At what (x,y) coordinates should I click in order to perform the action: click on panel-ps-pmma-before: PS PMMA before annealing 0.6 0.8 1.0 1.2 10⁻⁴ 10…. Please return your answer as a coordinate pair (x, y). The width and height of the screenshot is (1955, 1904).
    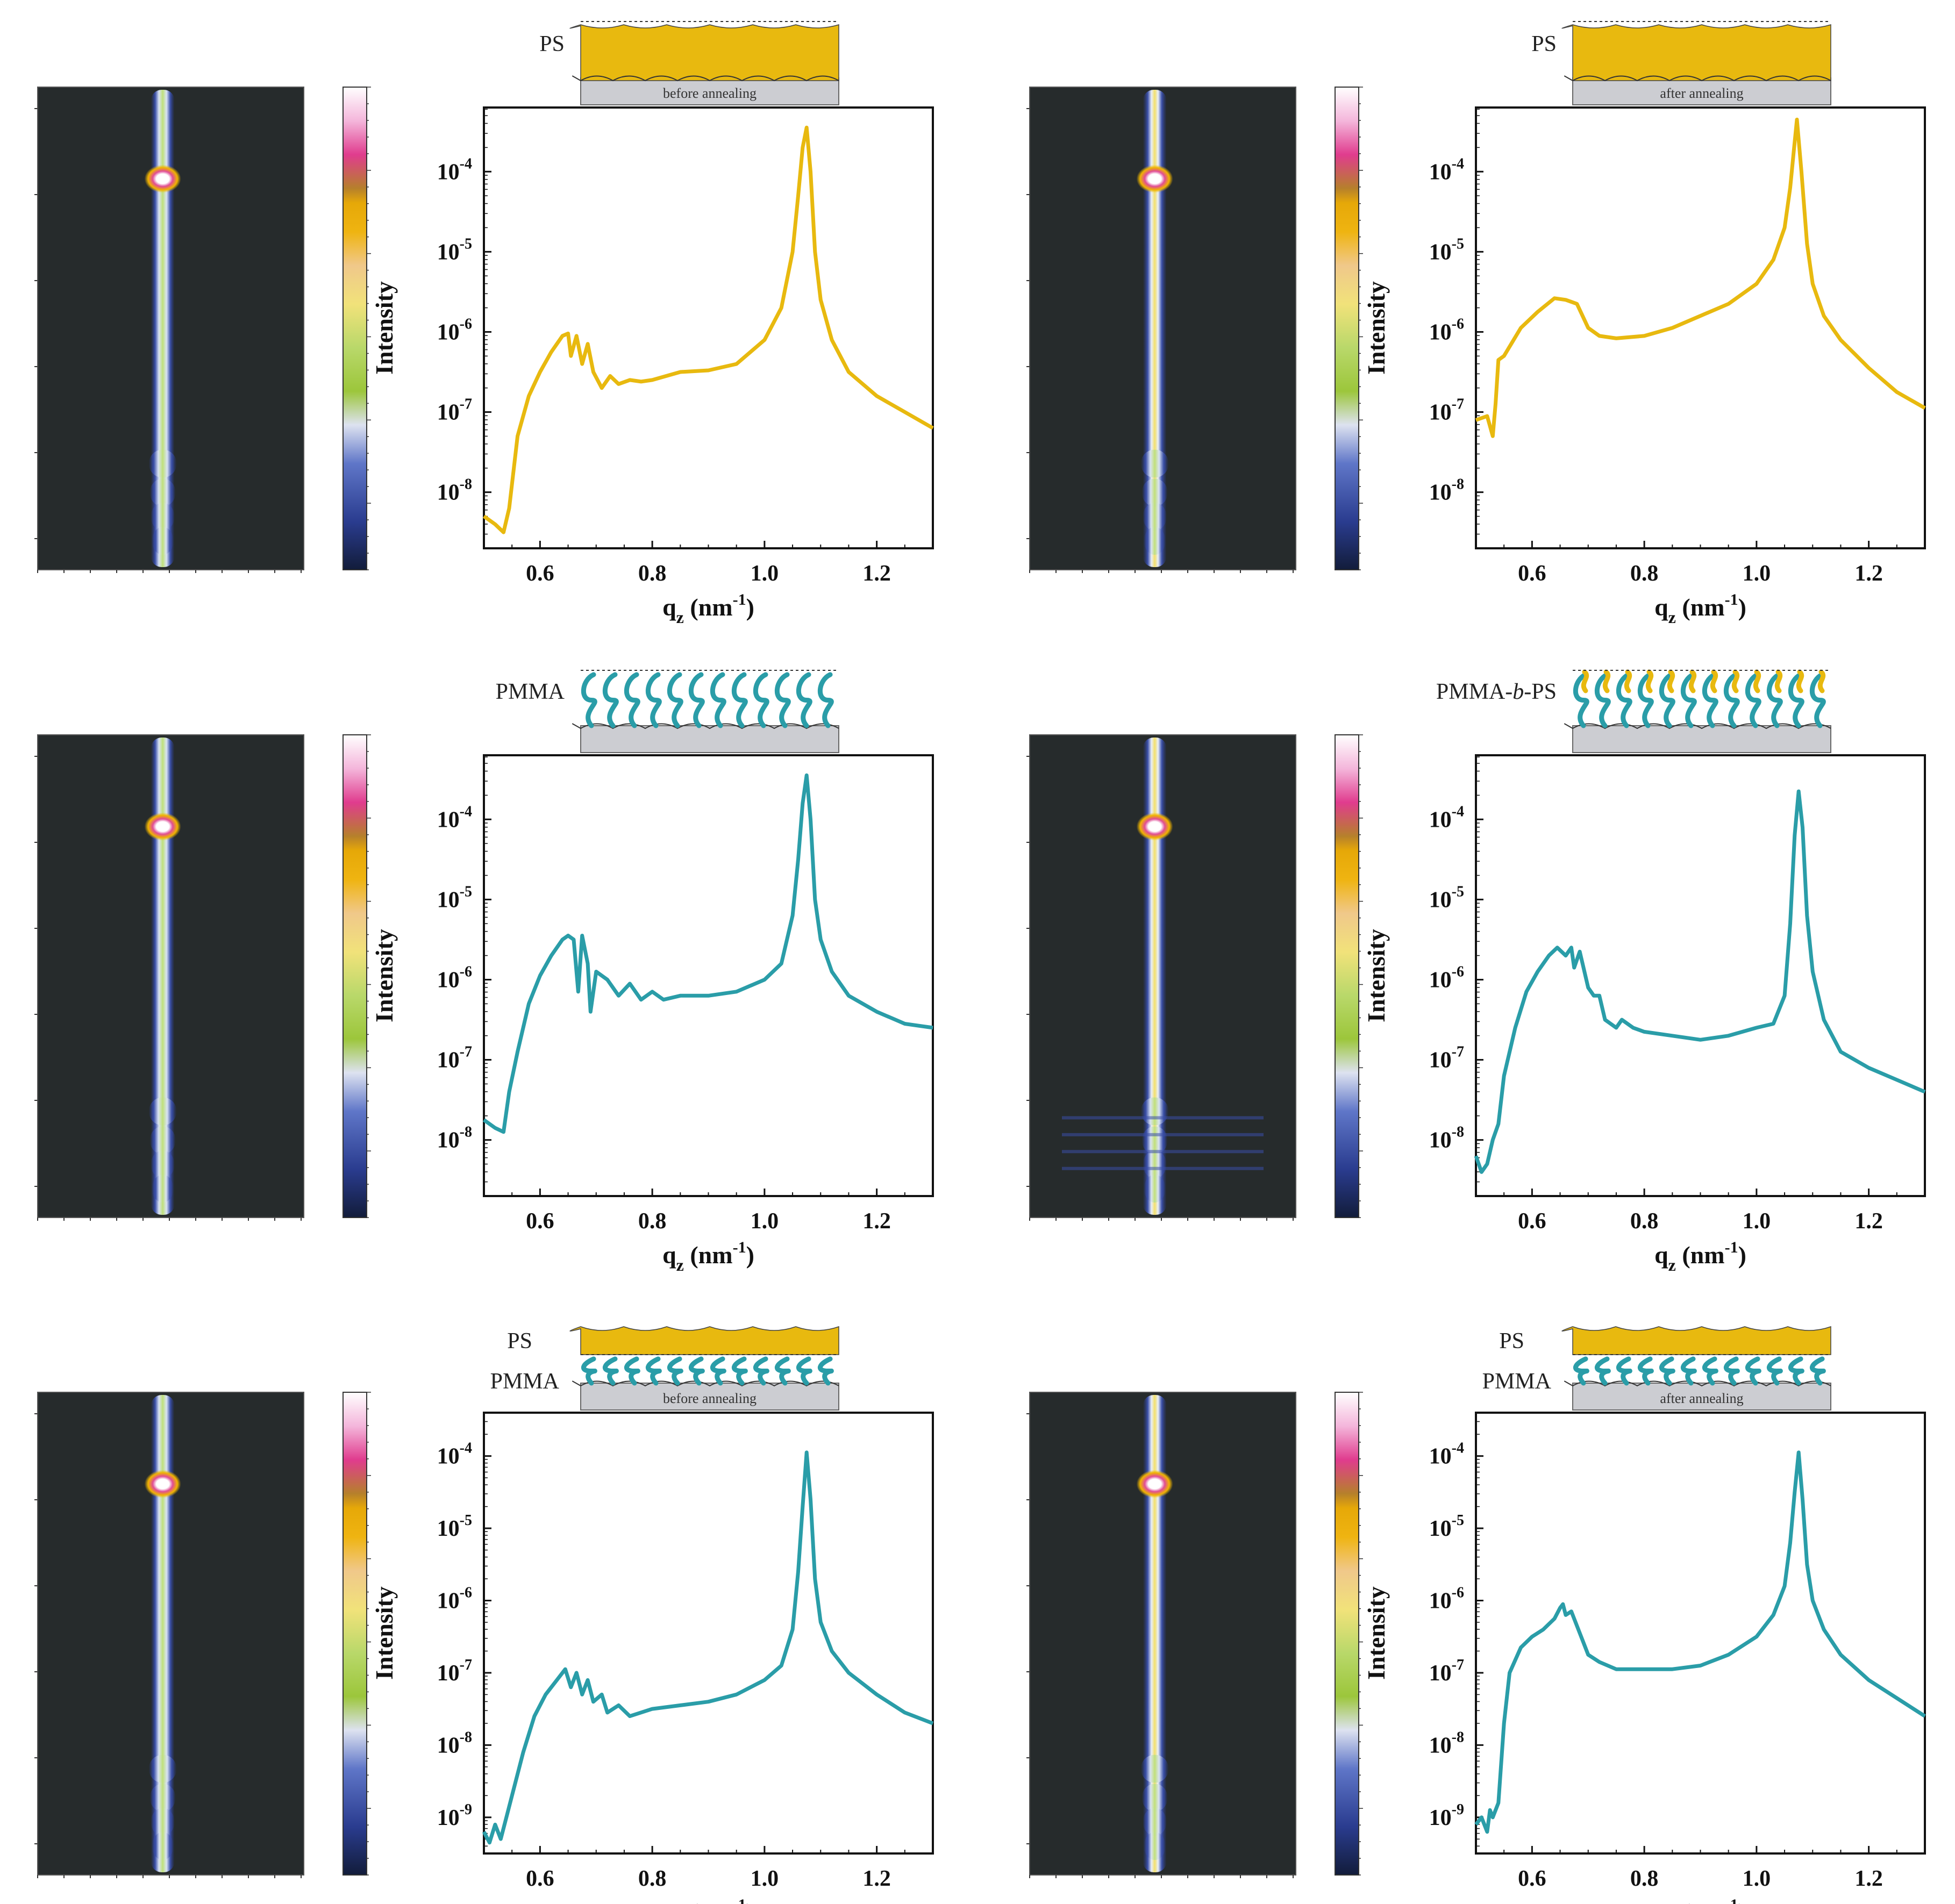
    Looking at the image, I should click on (484, 1615).